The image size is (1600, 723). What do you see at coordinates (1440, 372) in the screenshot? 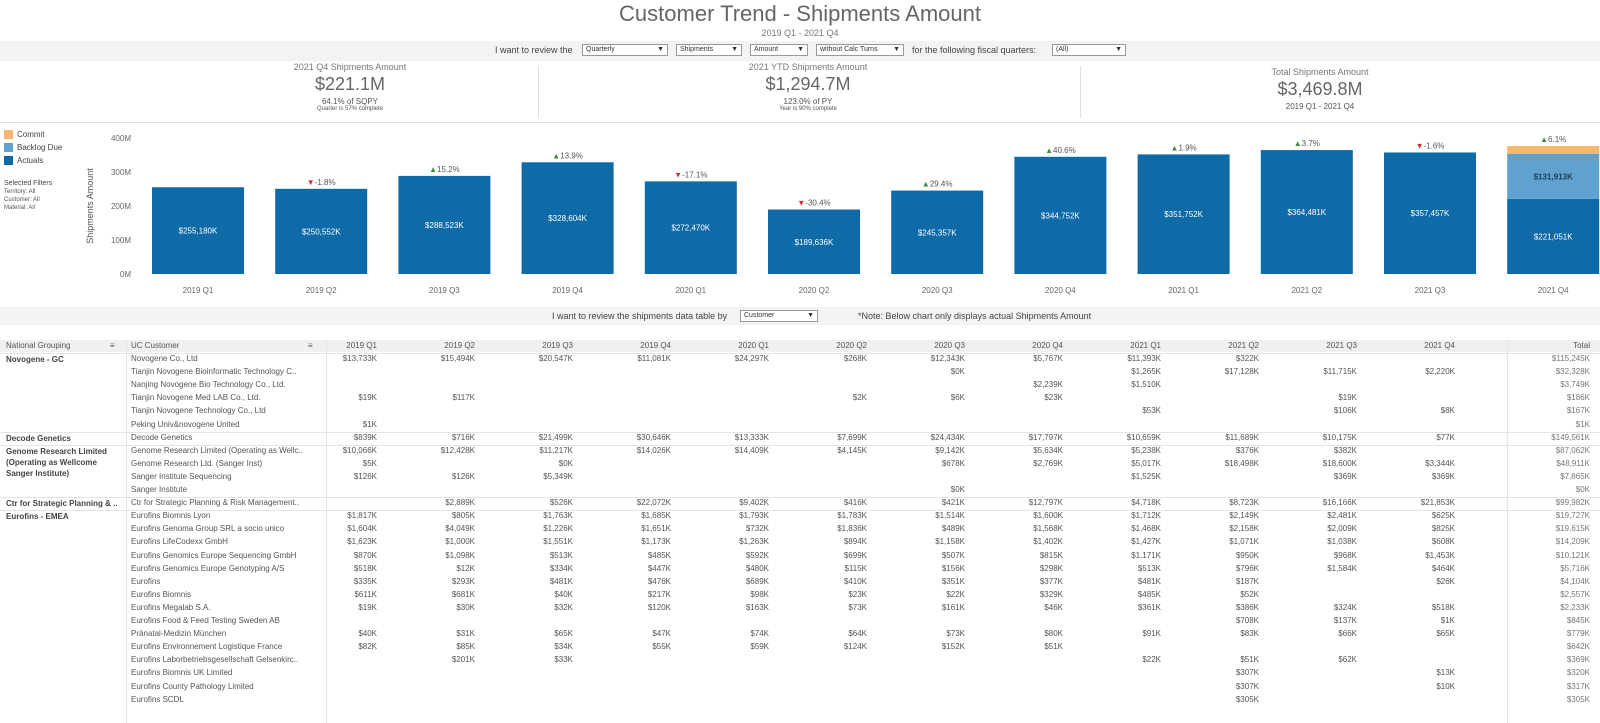
I see `table-cell: $2,220K` at bounding box center [1440, 372].